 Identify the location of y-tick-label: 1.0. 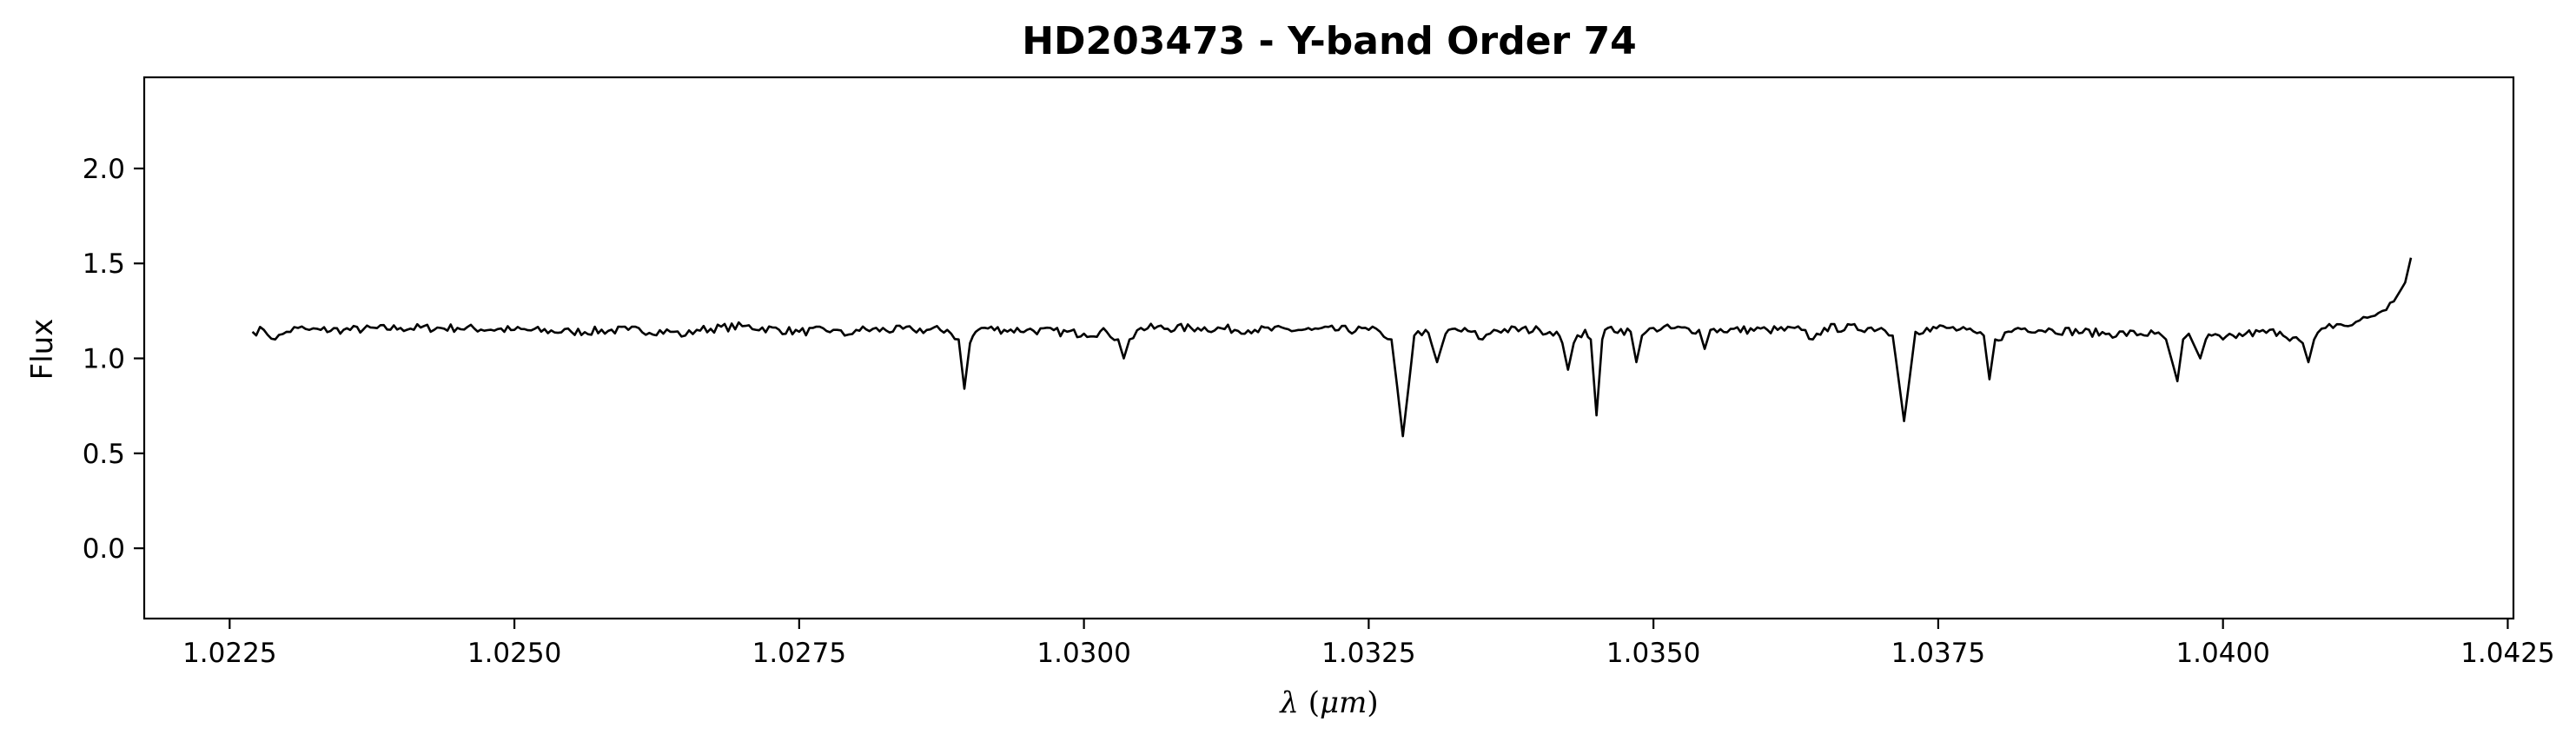
(104, 359).